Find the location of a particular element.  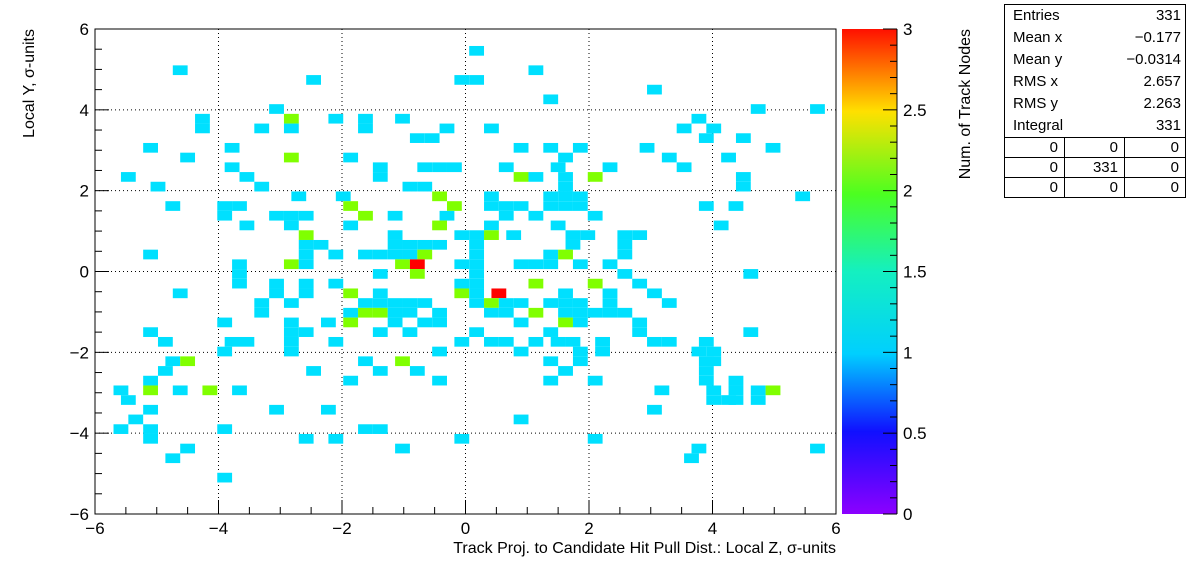

y-tick-label: −6 is located at coordinates (79, 514).